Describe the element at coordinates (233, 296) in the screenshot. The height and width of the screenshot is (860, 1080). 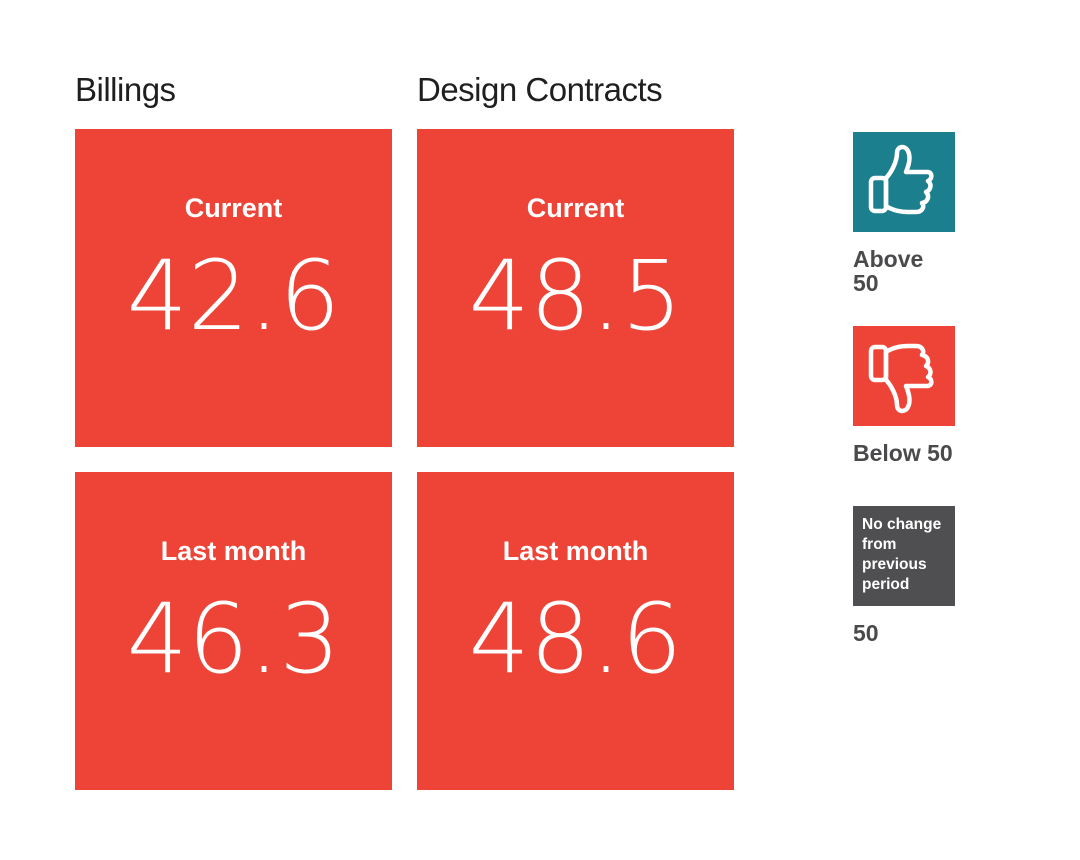
I see `kpi-card-value: 42.6` at that location.